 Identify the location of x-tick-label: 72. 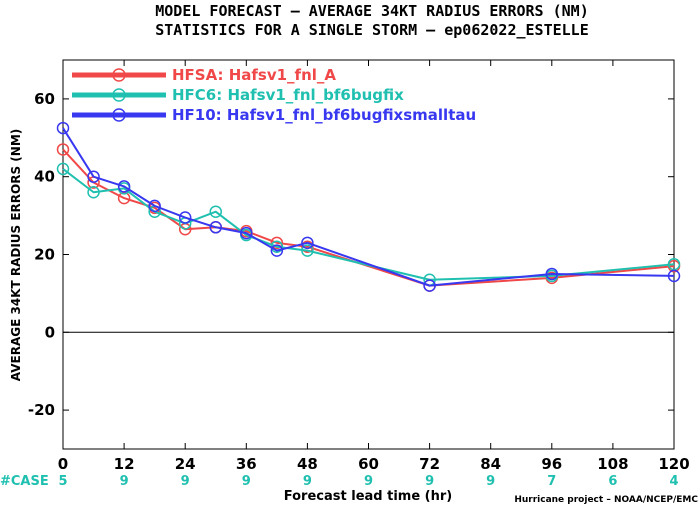
(429, 464).